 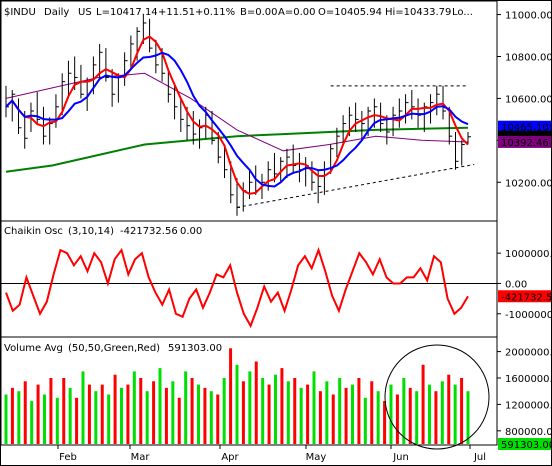 What do you see at coordinates (355, 185) in the screenshot?
I see `trend-line` at bounding box center [355, 185].